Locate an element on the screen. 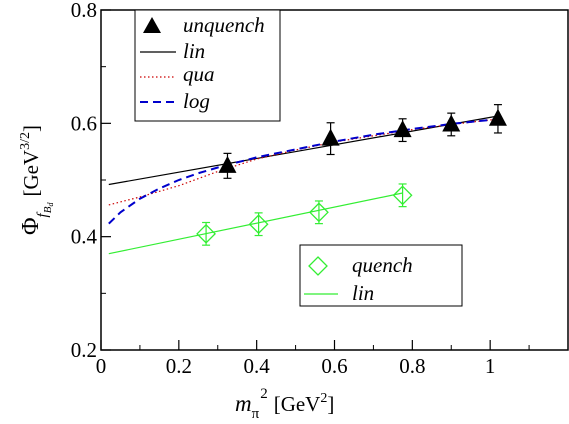 The image size is (569, 424). x-label-base: m is located at coordinates (243, 403).